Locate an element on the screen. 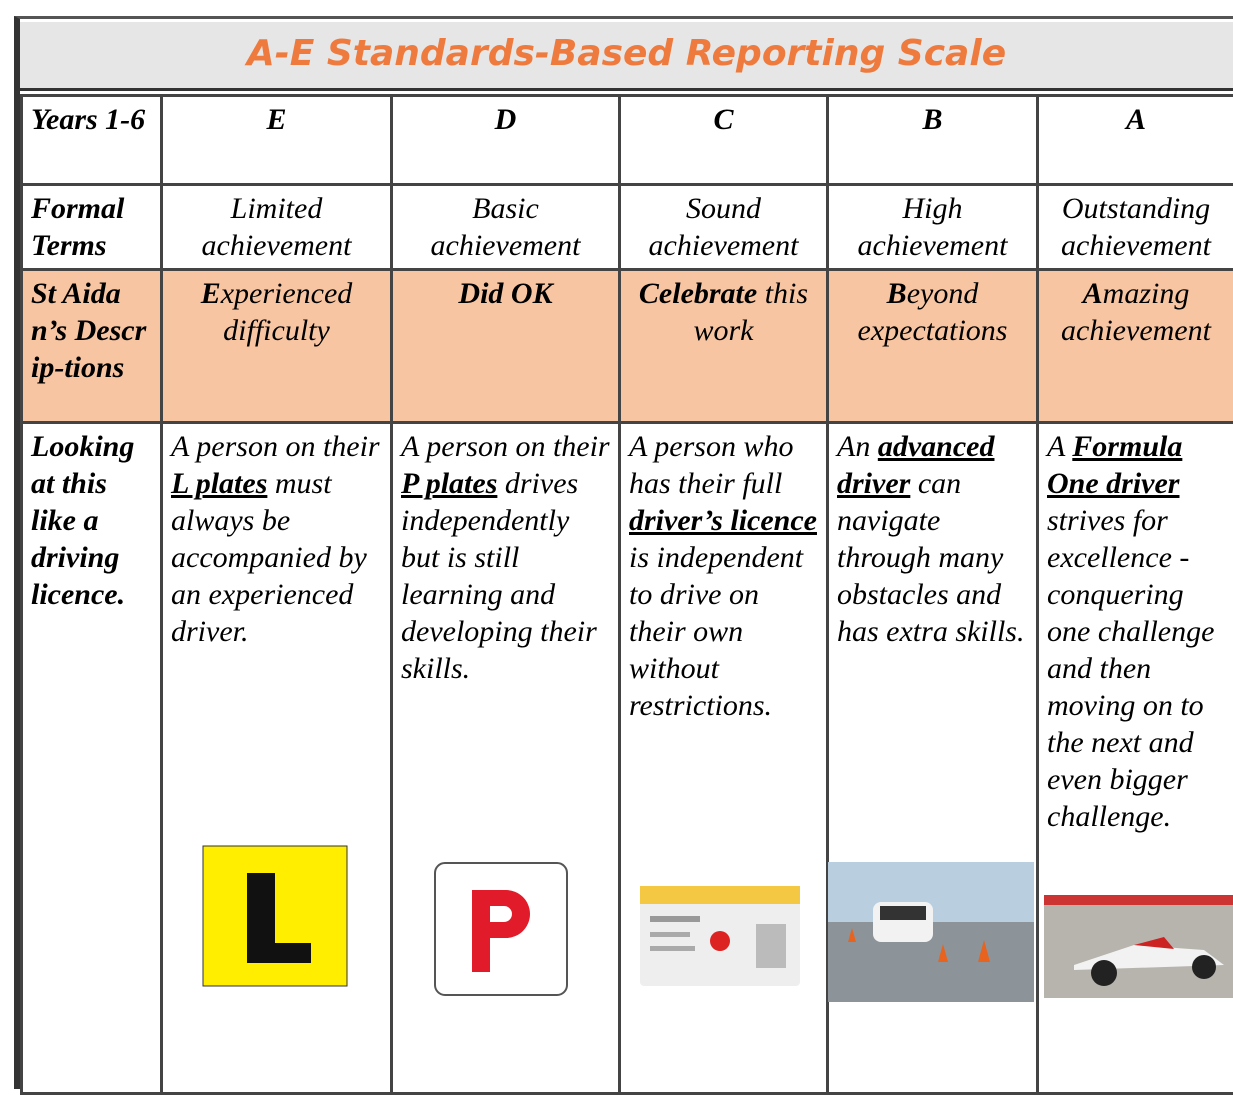 The image size is (1233, 1095). cell: Amazing achievement is located at coordinates (1135, 346).